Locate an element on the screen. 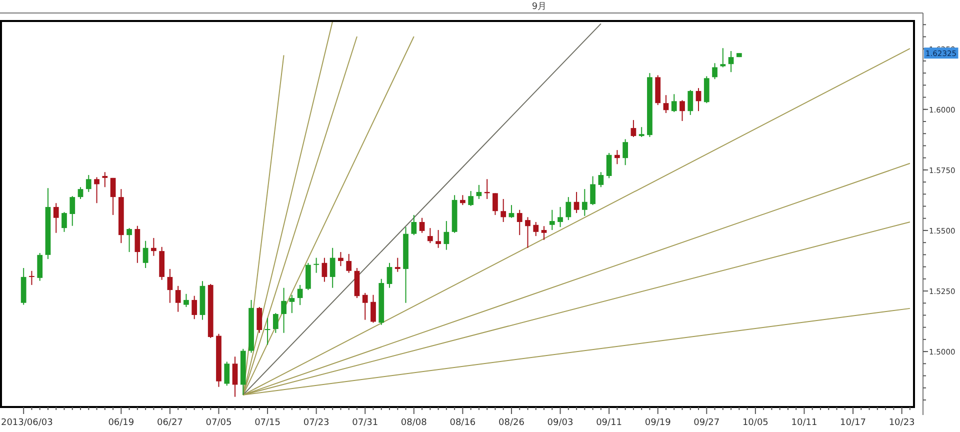 This screenshot has width=960, height=432. x-tick-label: 07/23 is located at coordinates (316, 423).